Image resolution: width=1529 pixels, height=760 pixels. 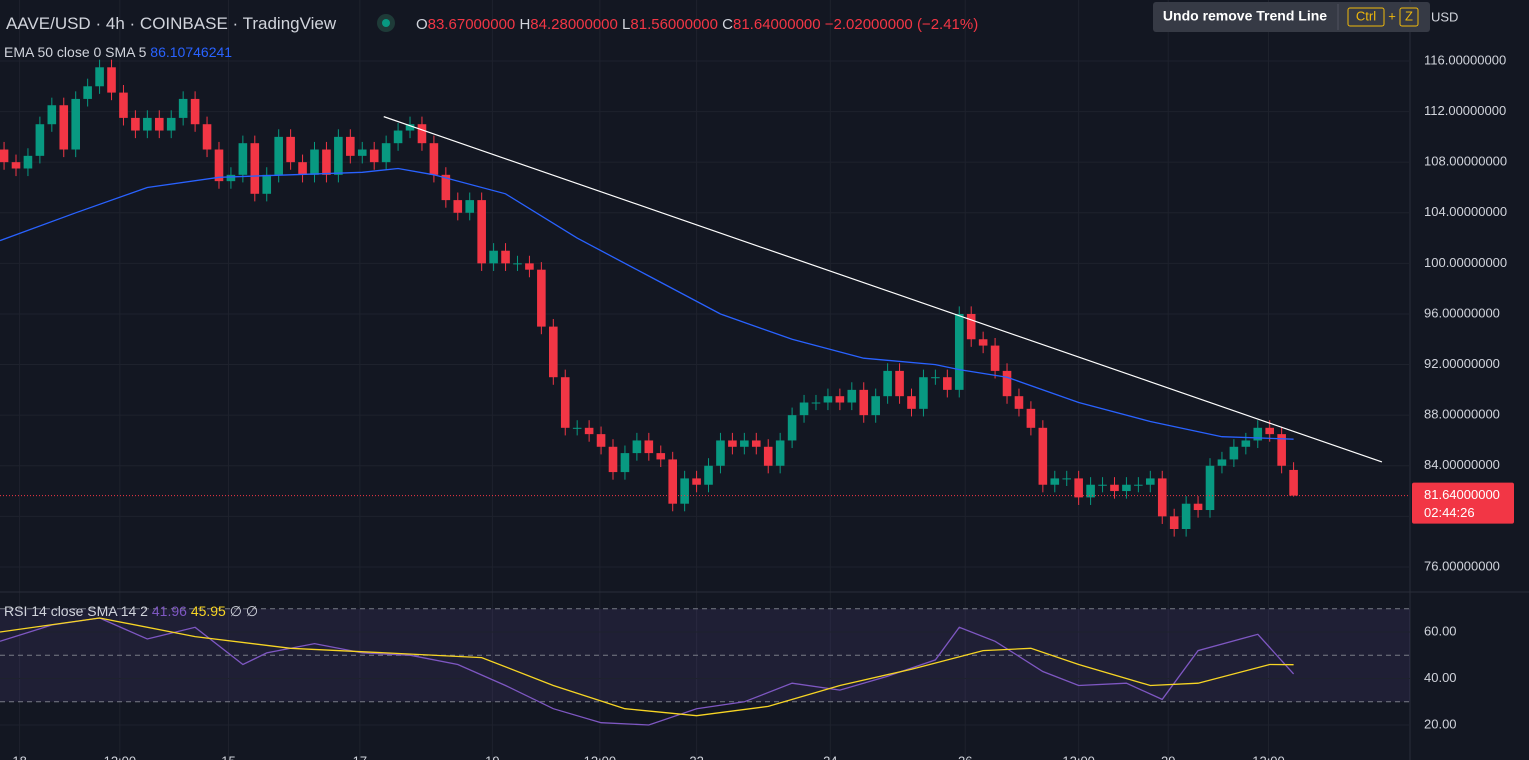 I want to click on x-tick-label: 15, so click(x=228, y=756).